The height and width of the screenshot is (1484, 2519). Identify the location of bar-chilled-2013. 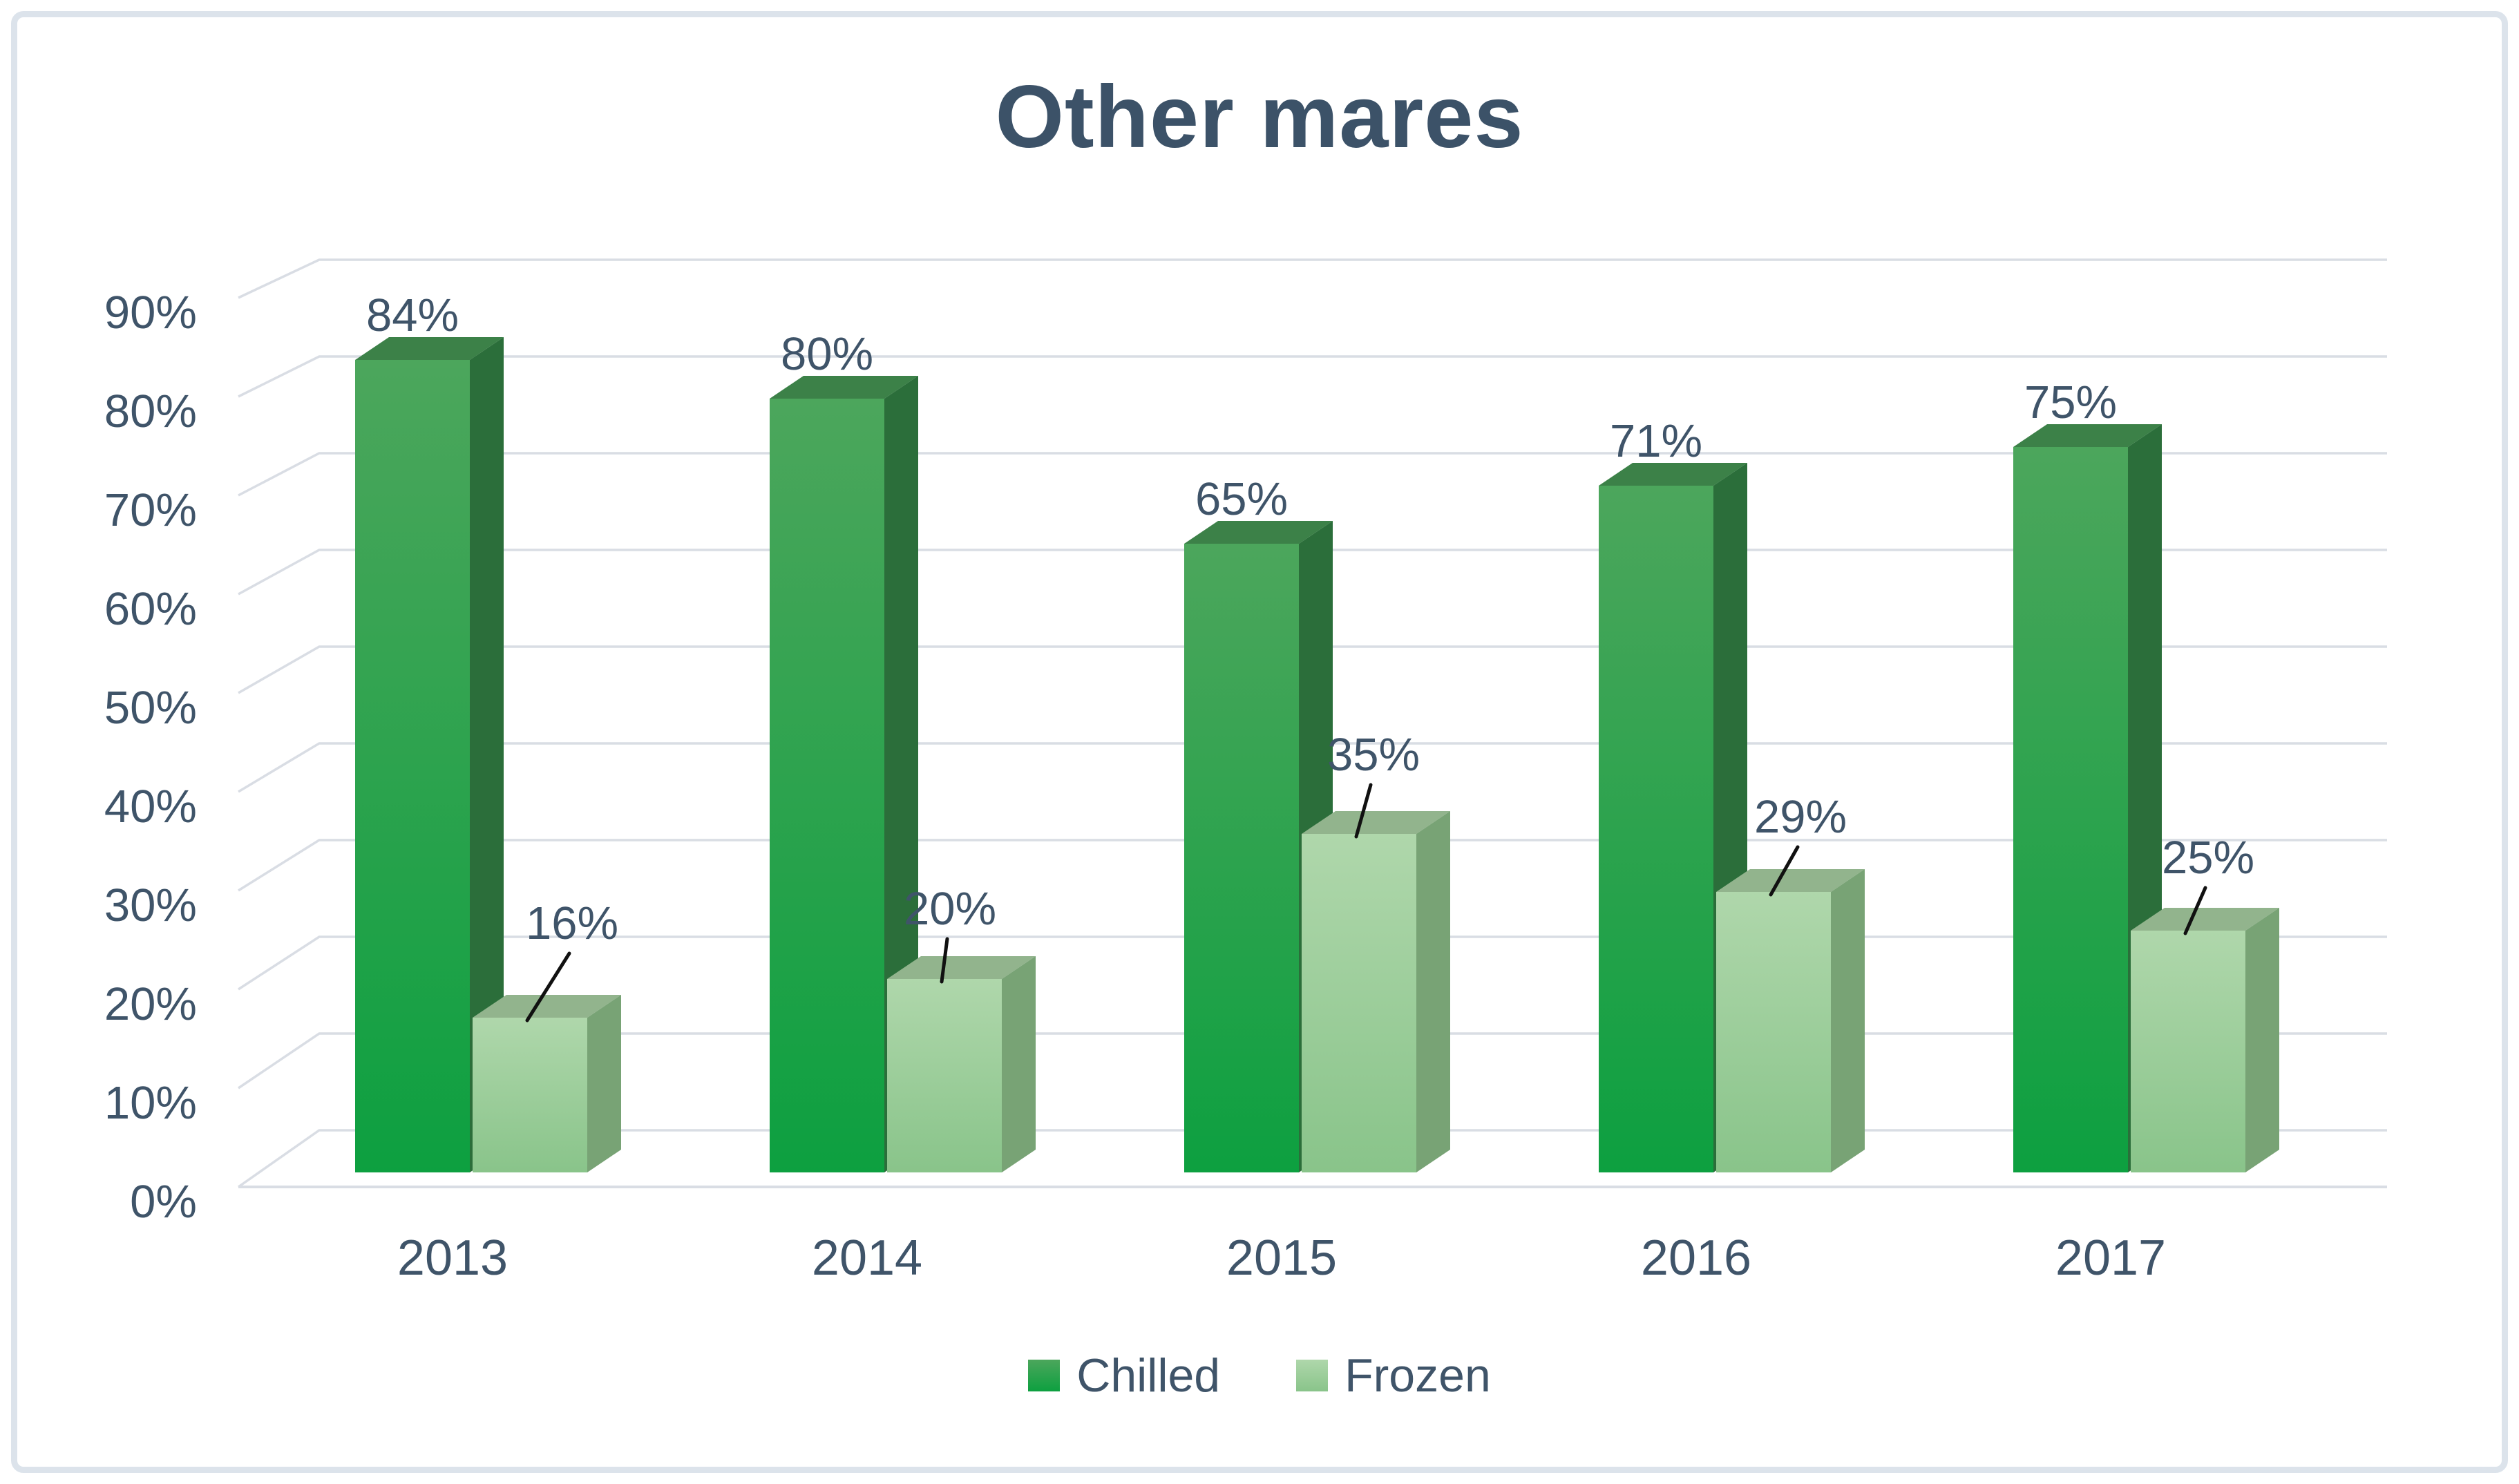
(429, 754).